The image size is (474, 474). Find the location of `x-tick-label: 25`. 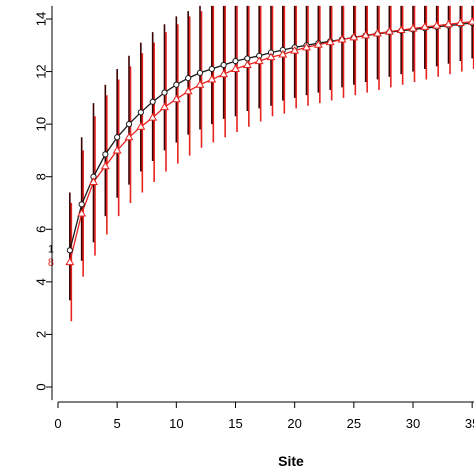

x-tick-label: 25 is located at coordinates (354, 423).